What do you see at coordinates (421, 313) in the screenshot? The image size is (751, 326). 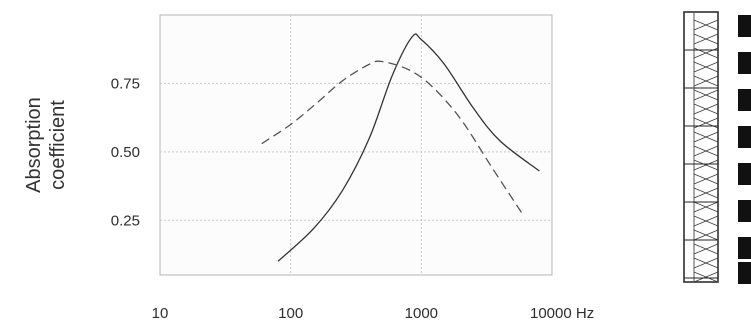 I see `x-tick-label: 1000` at bounding box center [421, 313].